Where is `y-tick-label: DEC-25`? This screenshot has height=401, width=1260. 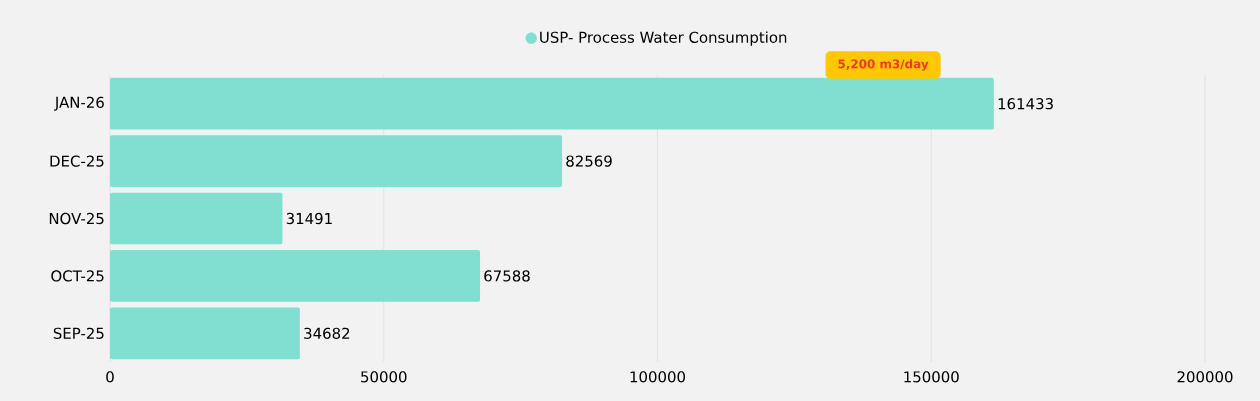
y-tick-label: DEC-25 is located at coordinates (77, 161).